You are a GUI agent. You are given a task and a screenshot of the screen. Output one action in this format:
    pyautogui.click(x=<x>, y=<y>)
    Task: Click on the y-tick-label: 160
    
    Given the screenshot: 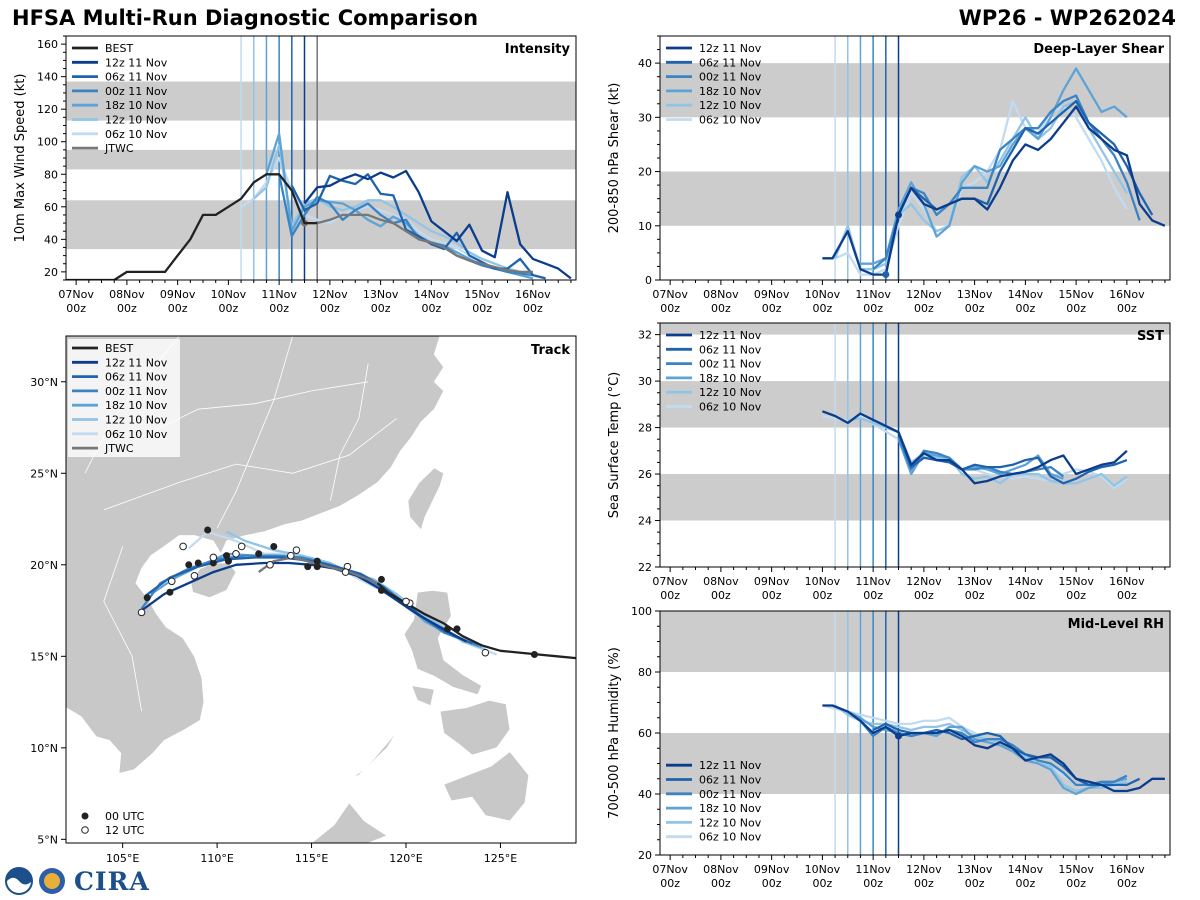 What is the action you would take?
    pyautogui.click(x=47, y=44)
    